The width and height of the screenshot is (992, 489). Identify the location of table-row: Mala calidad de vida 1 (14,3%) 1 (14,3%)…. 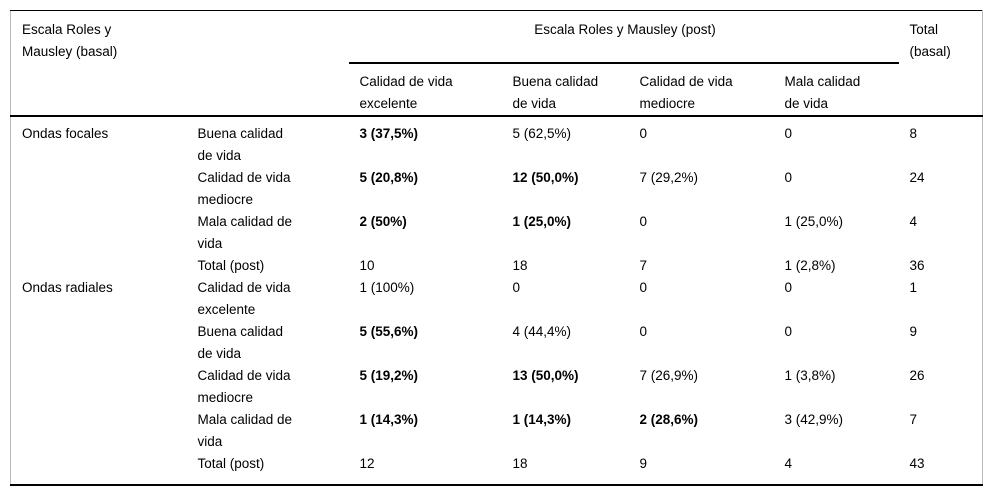
(497, 431).